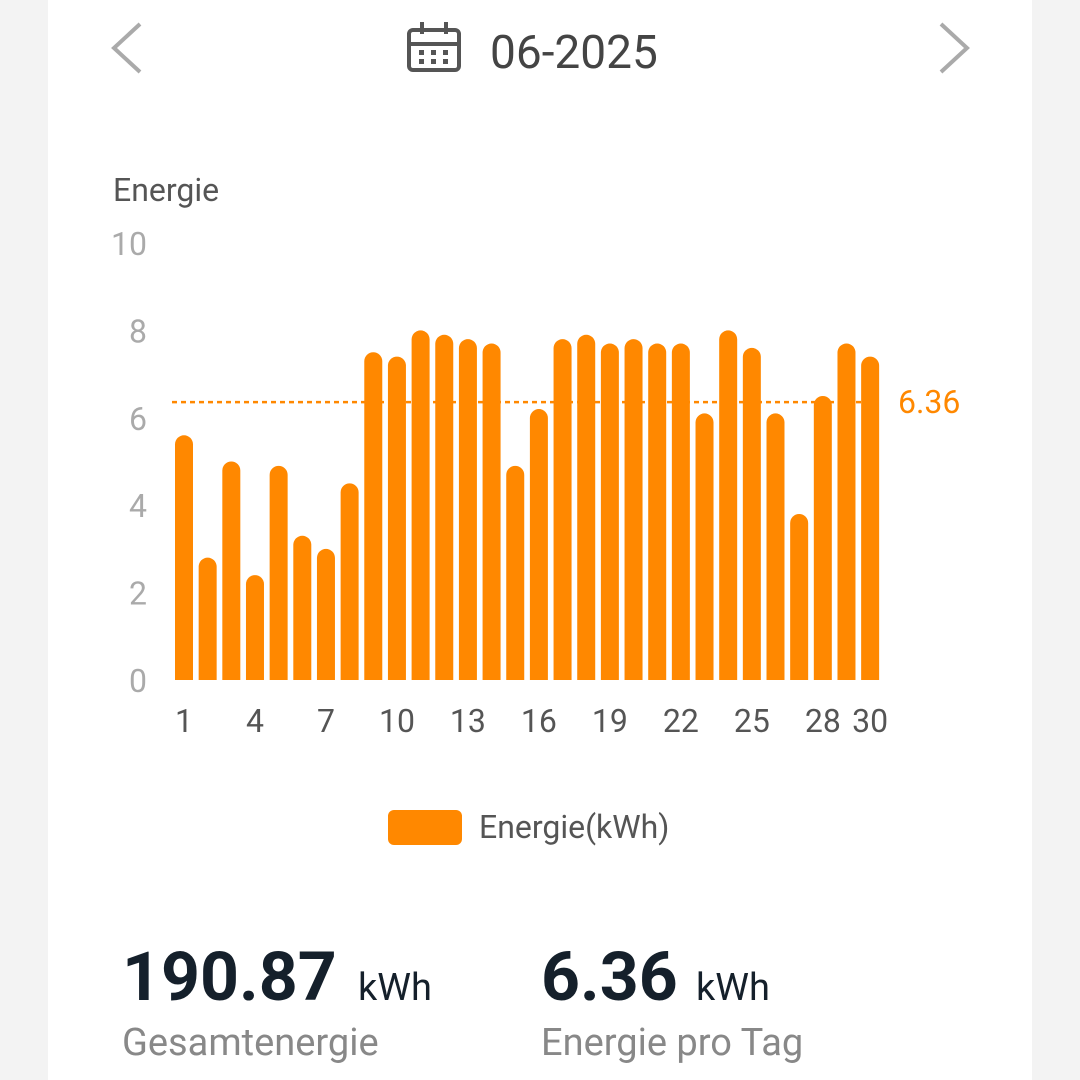 Image resolution: width=1080 pixels, height=1080 pixels. Describe the element at coordinates (138, 506) in the screenshot. I see `y-tick-label: 4` at that location.